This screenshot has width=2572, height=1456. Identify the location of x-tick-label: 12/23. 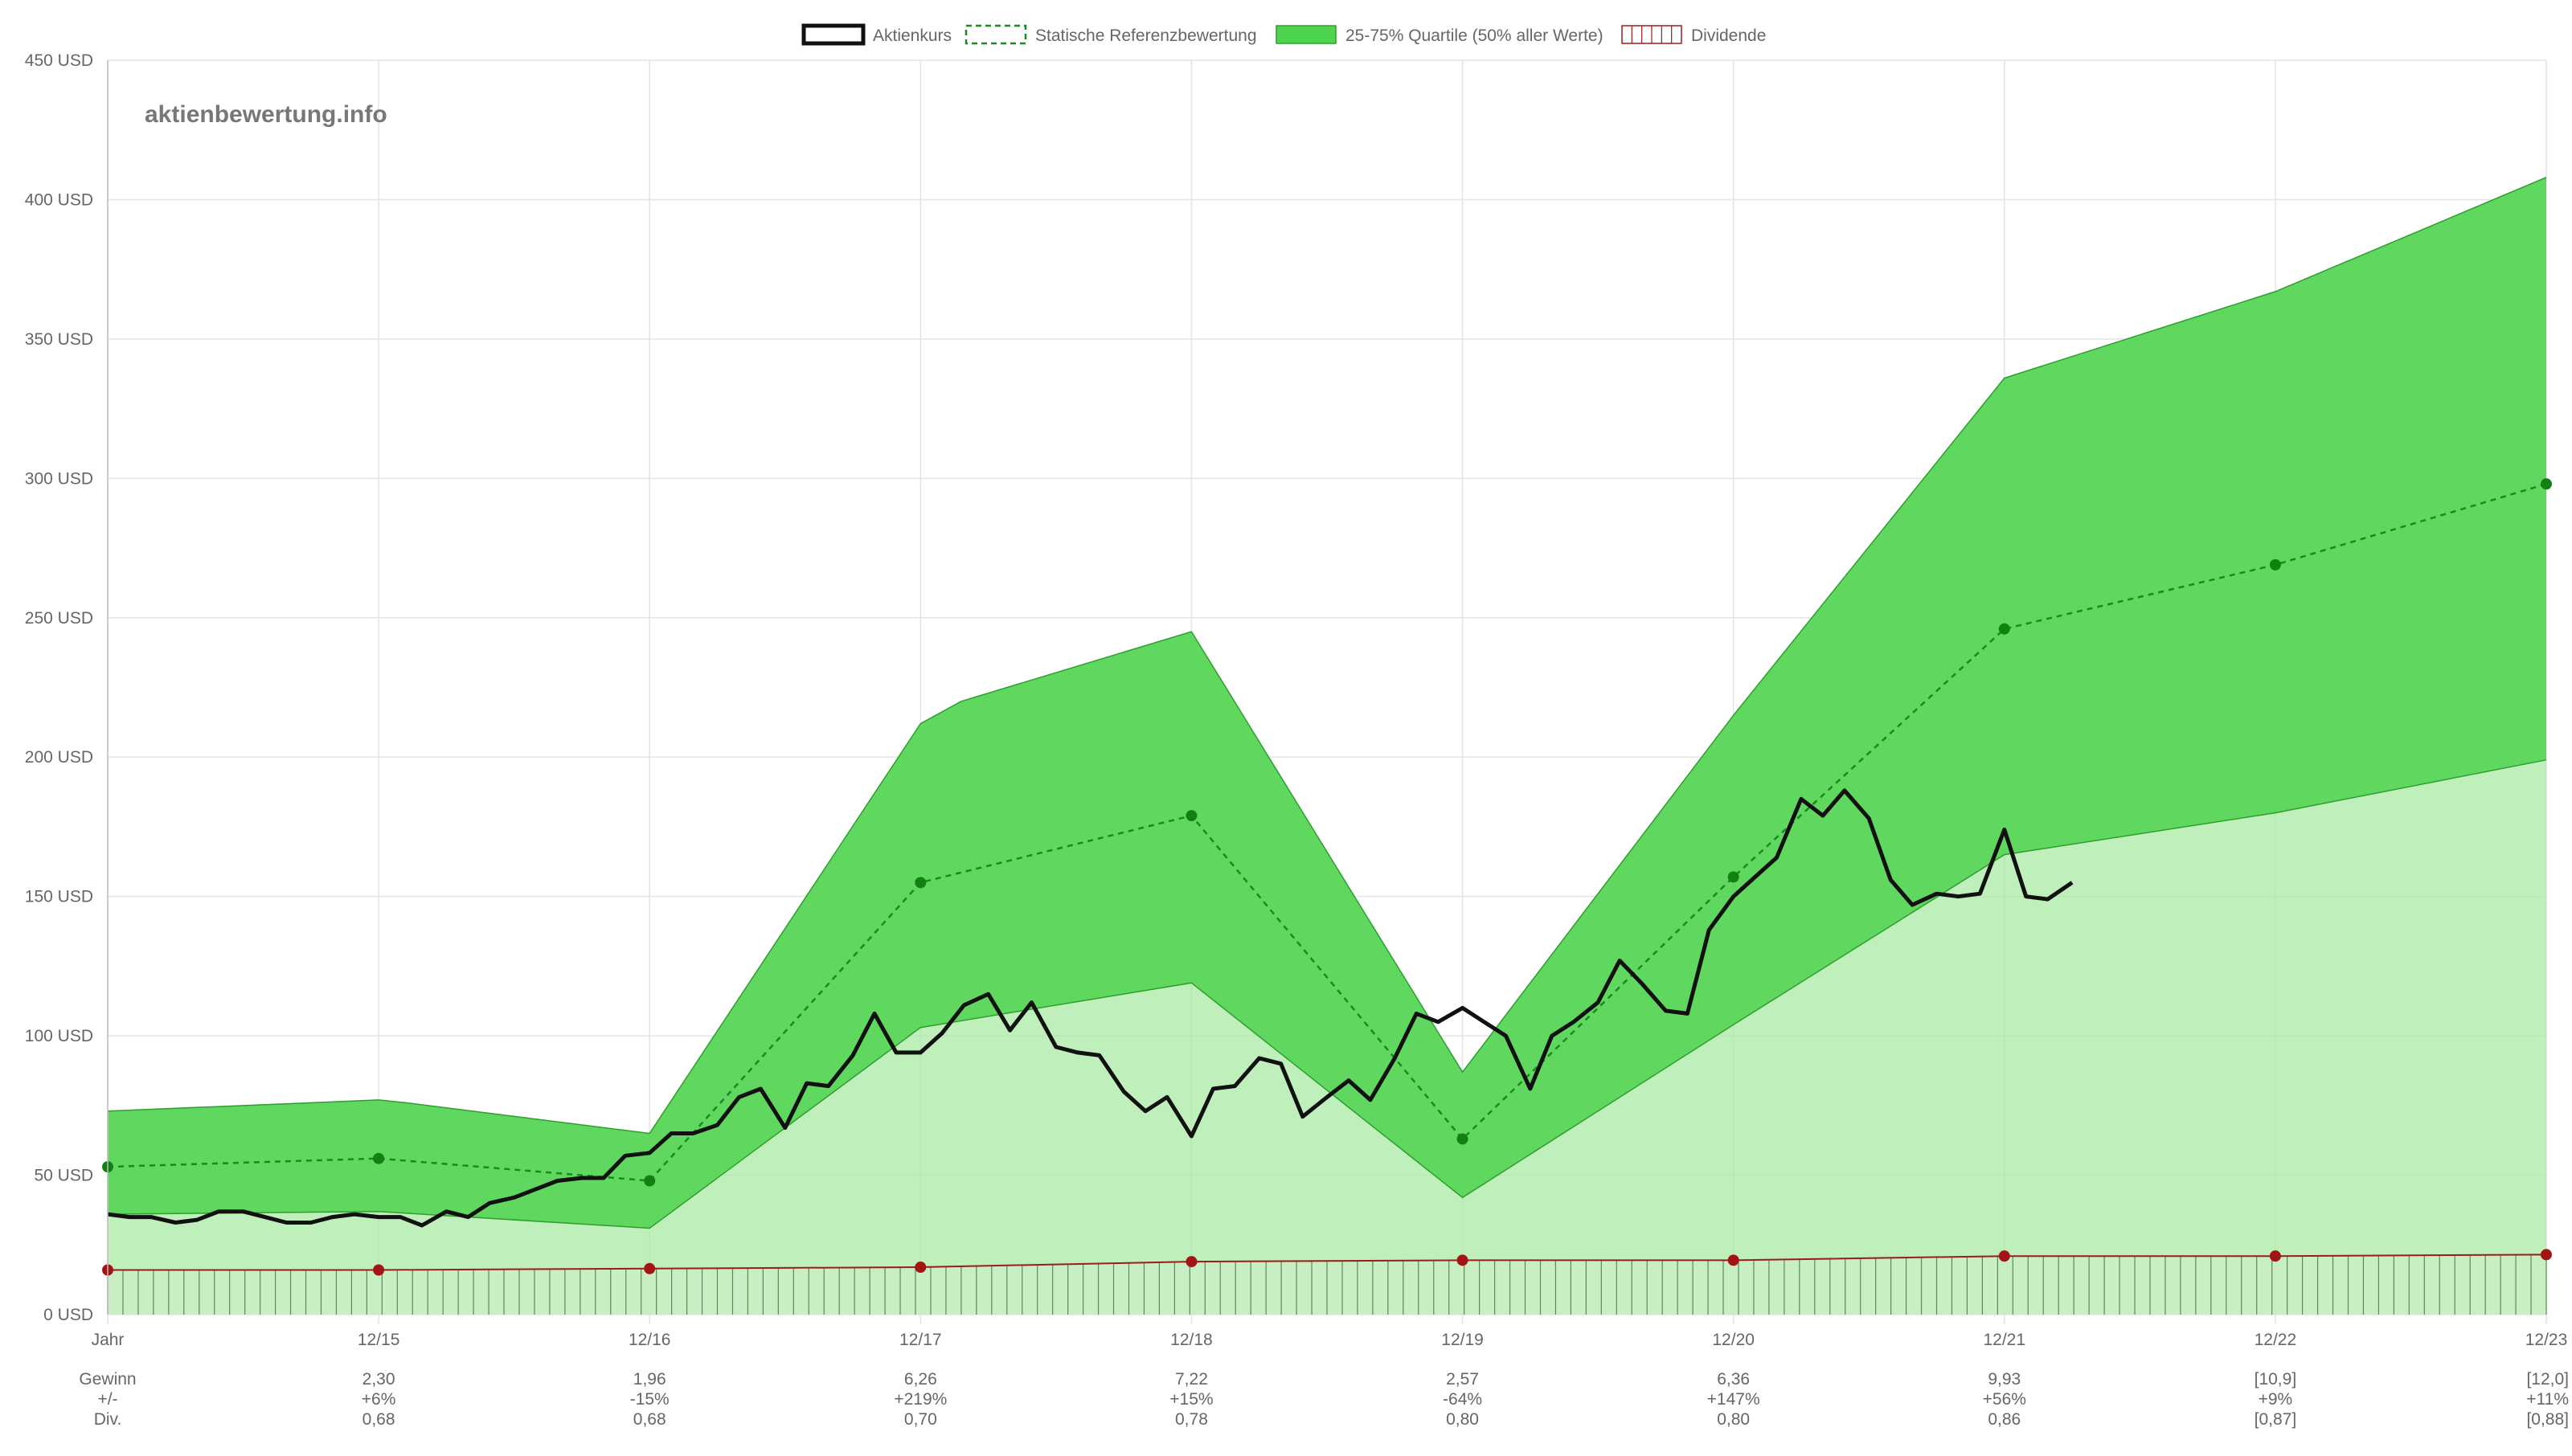
(2546, 1340).